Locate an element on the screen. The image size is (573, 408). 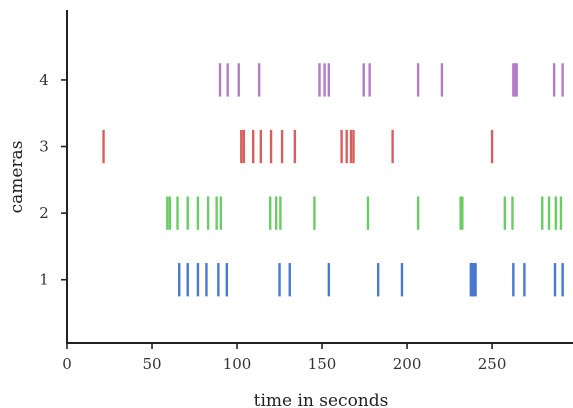
x-axis-label: time in seconds is located at coordinates (321, 399).